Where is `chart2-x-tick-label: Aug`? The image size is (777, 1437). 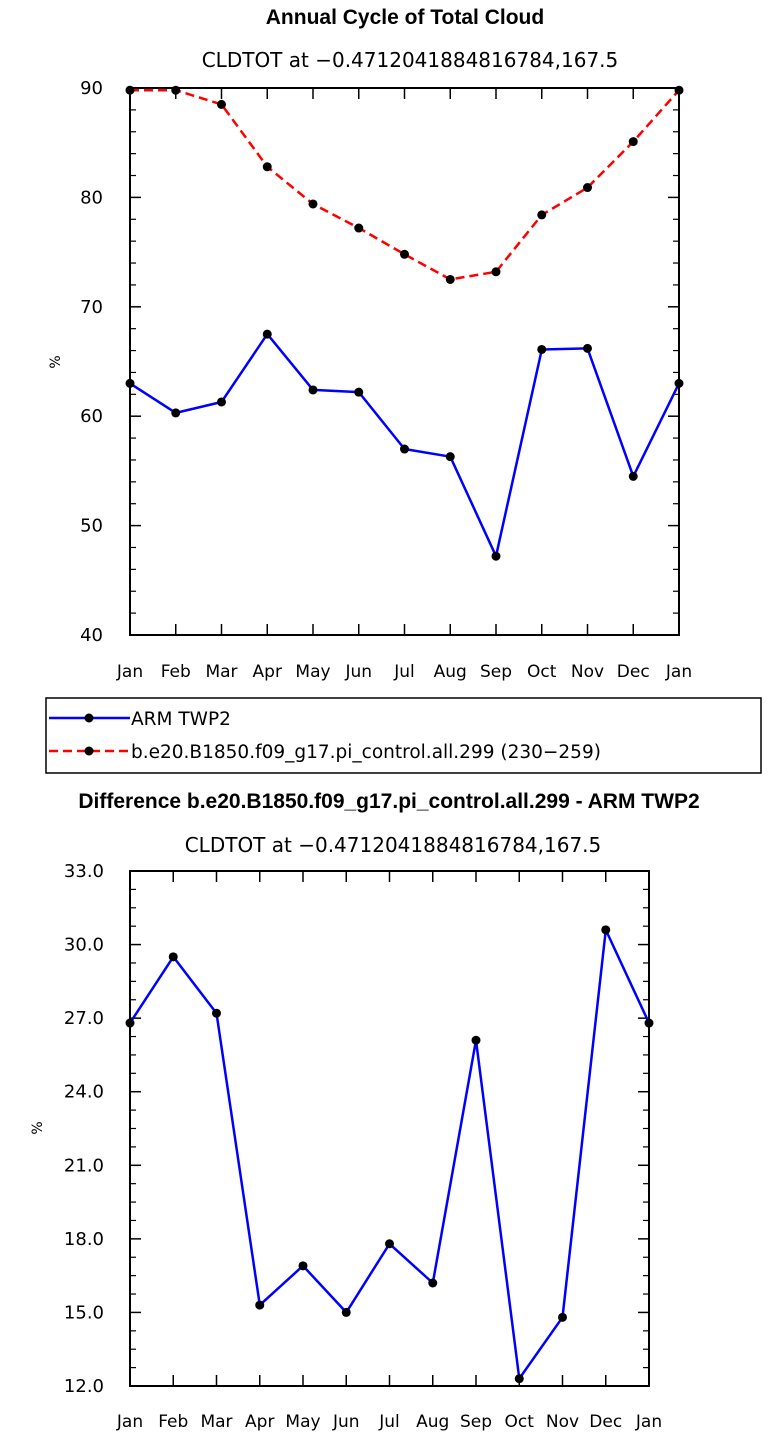
chart2-x-tick-label: Aug is located at coordinates (432, 1422).